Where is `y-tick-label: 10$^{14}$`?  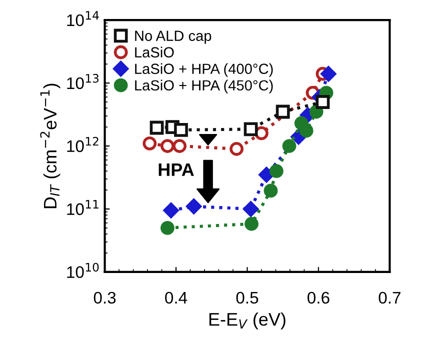
y-tick-label: 10$^{14}$ is located at coordinates (83, 18).